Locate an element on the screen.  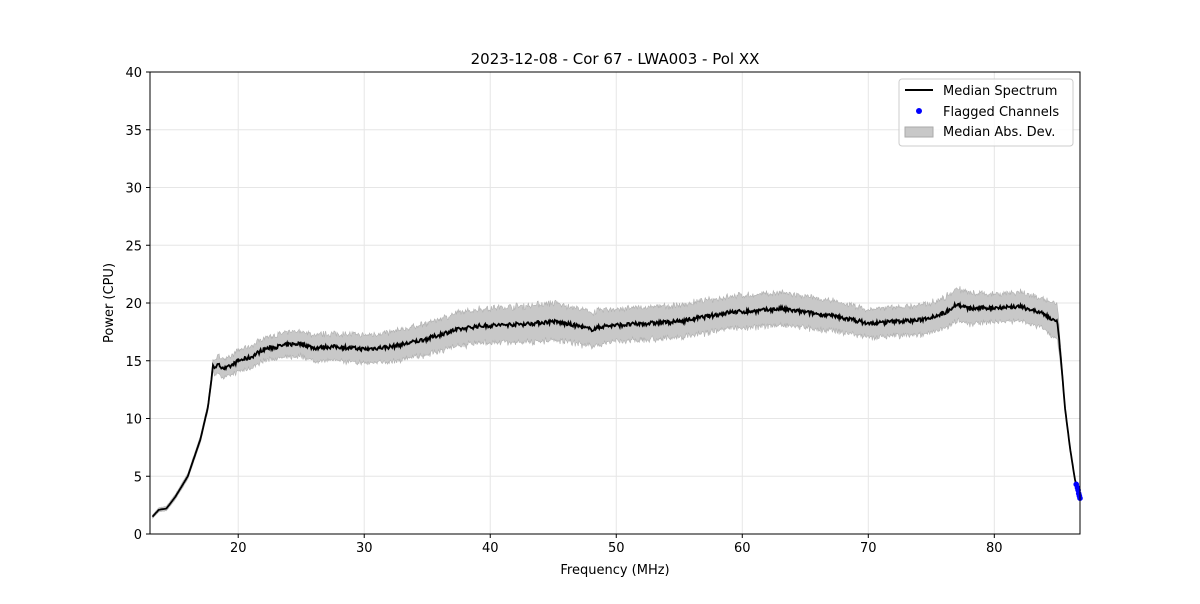
legend-mad-label: Median Abs. Dev. is located at coordinates (999, 132).